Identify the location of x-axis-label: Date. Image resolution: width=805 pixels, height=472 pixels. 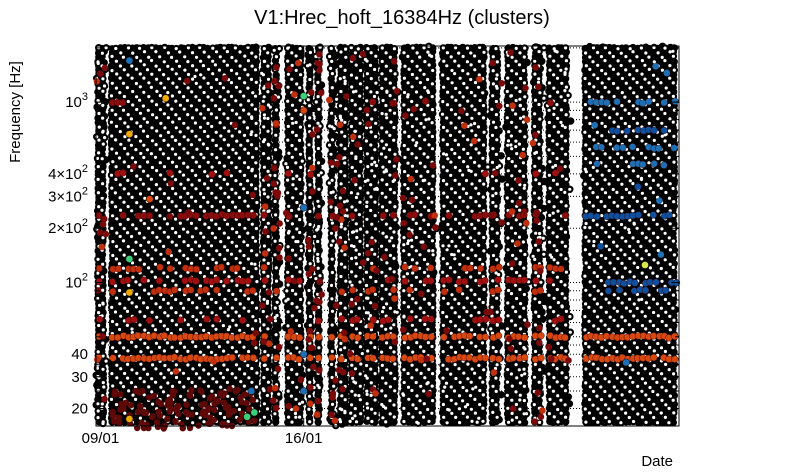
(657, 461).